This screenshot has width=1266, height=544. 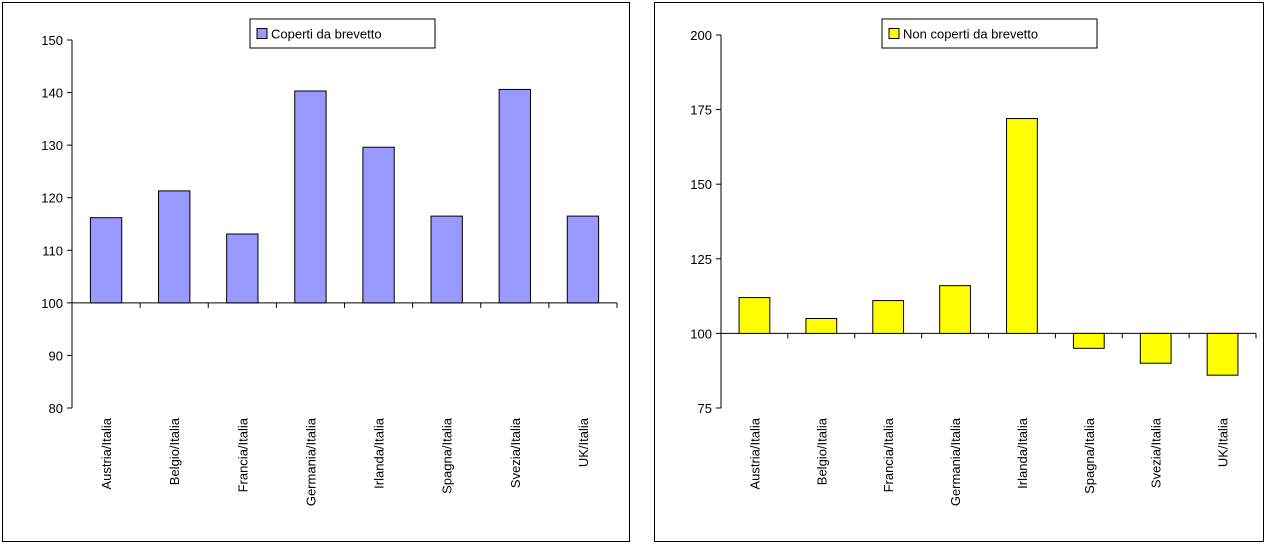 What do you see at coordinates (970, 34) in the screenshot?
I see `legend-label: Non coperti da brevetto` at bounding box center [970, 34].